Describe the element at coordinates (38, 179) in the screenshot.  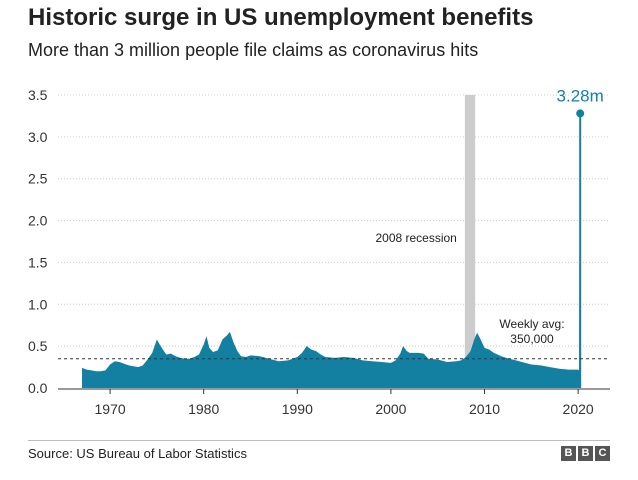
I see `y-tick-label: 2.5` at that location.